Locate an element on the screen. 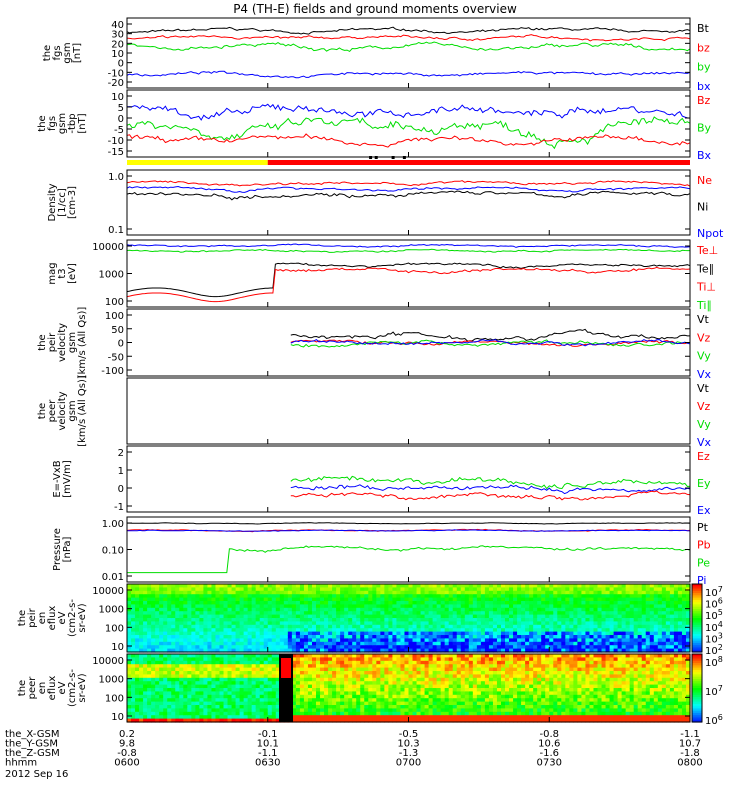 The image size is (750, 800). colorbar-cell is located at coordinates (697, 628).